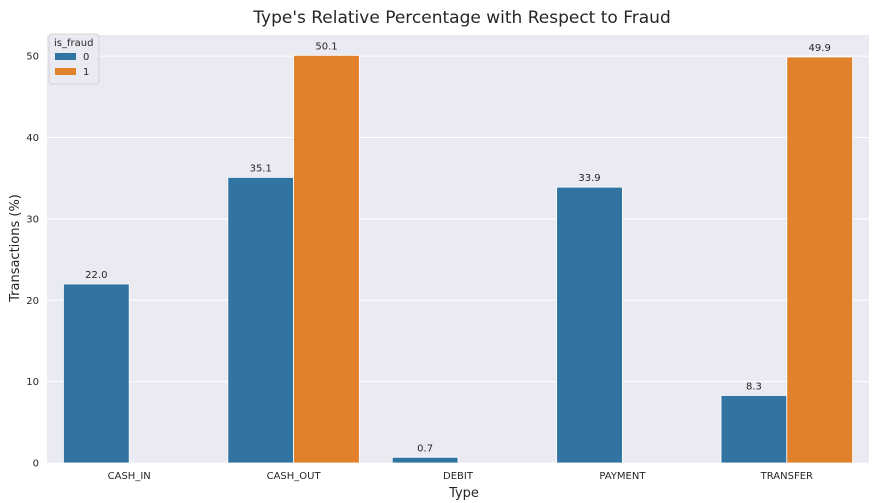  Describe the element at coordinates (32, 57) in the screenshot. I see `y-tick-label: 50` at that location.